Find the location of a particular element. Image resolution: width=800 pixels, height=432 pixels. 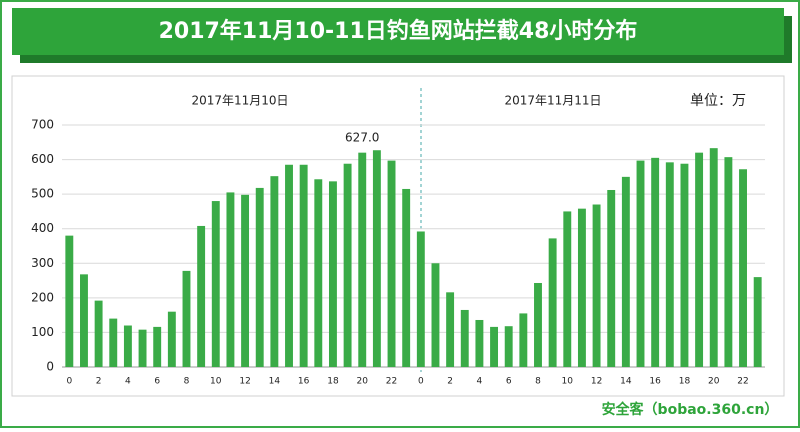

y-tick-label: 100 is located at coordinates (42, 332).